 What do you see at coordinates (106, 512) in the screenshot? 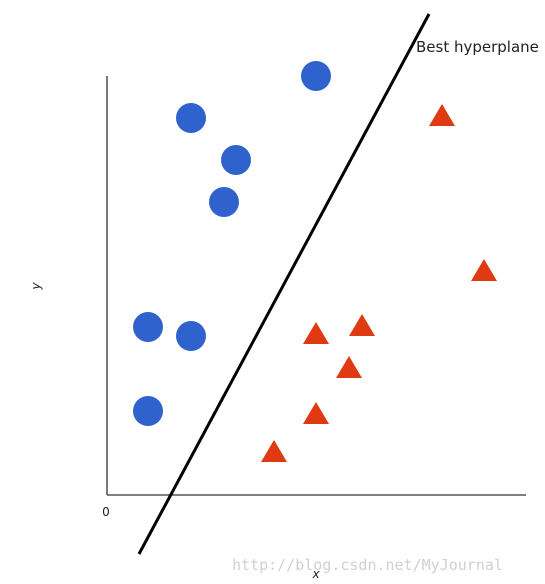
I see `origin-label: 0` at bounding box center [106, 512].